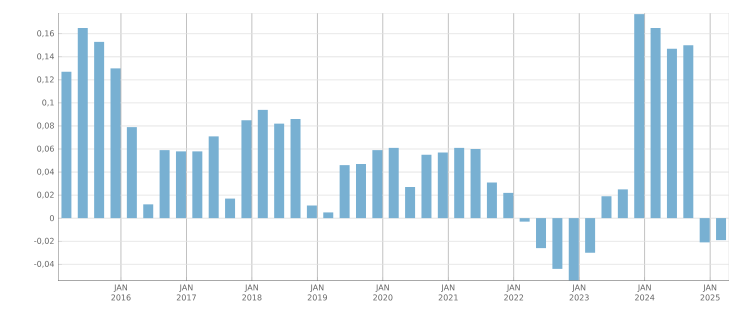 Image resolution: width=751 pixels, height=313 pixels. I want to click on y-tick-label: -0,04, so click(44, 264).